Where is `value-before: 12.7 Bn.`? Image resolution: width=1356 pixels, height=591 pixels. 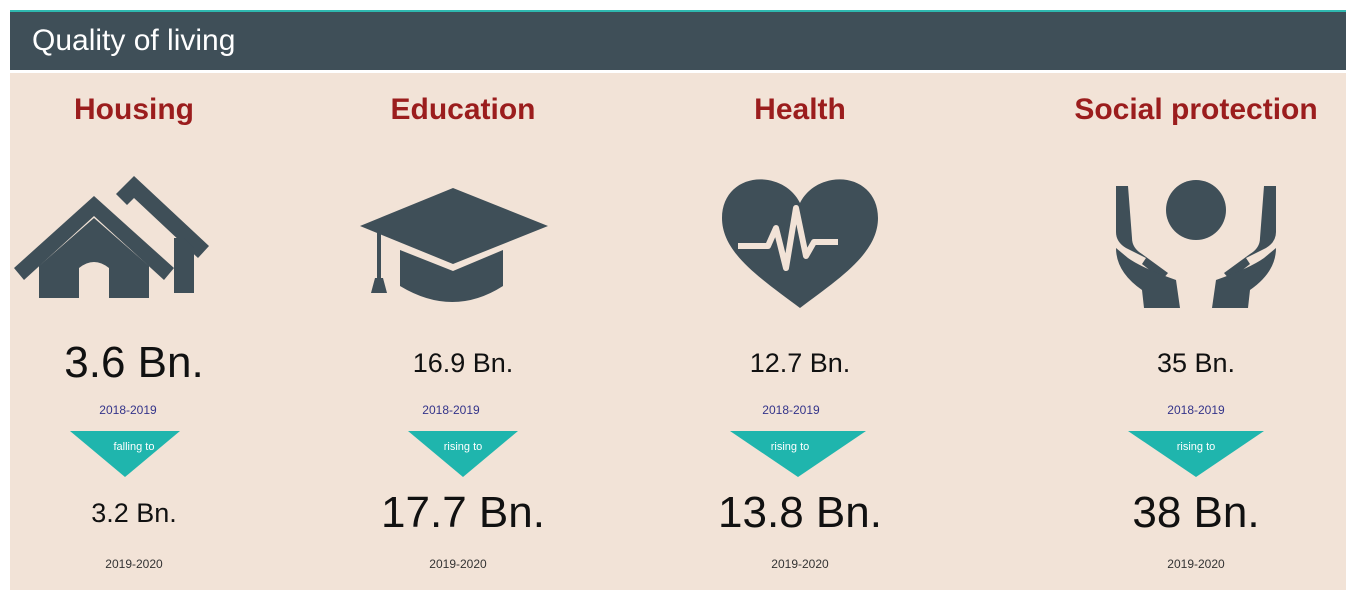
value-before: 12.7 Bn. is located at coordinates (800, 363).